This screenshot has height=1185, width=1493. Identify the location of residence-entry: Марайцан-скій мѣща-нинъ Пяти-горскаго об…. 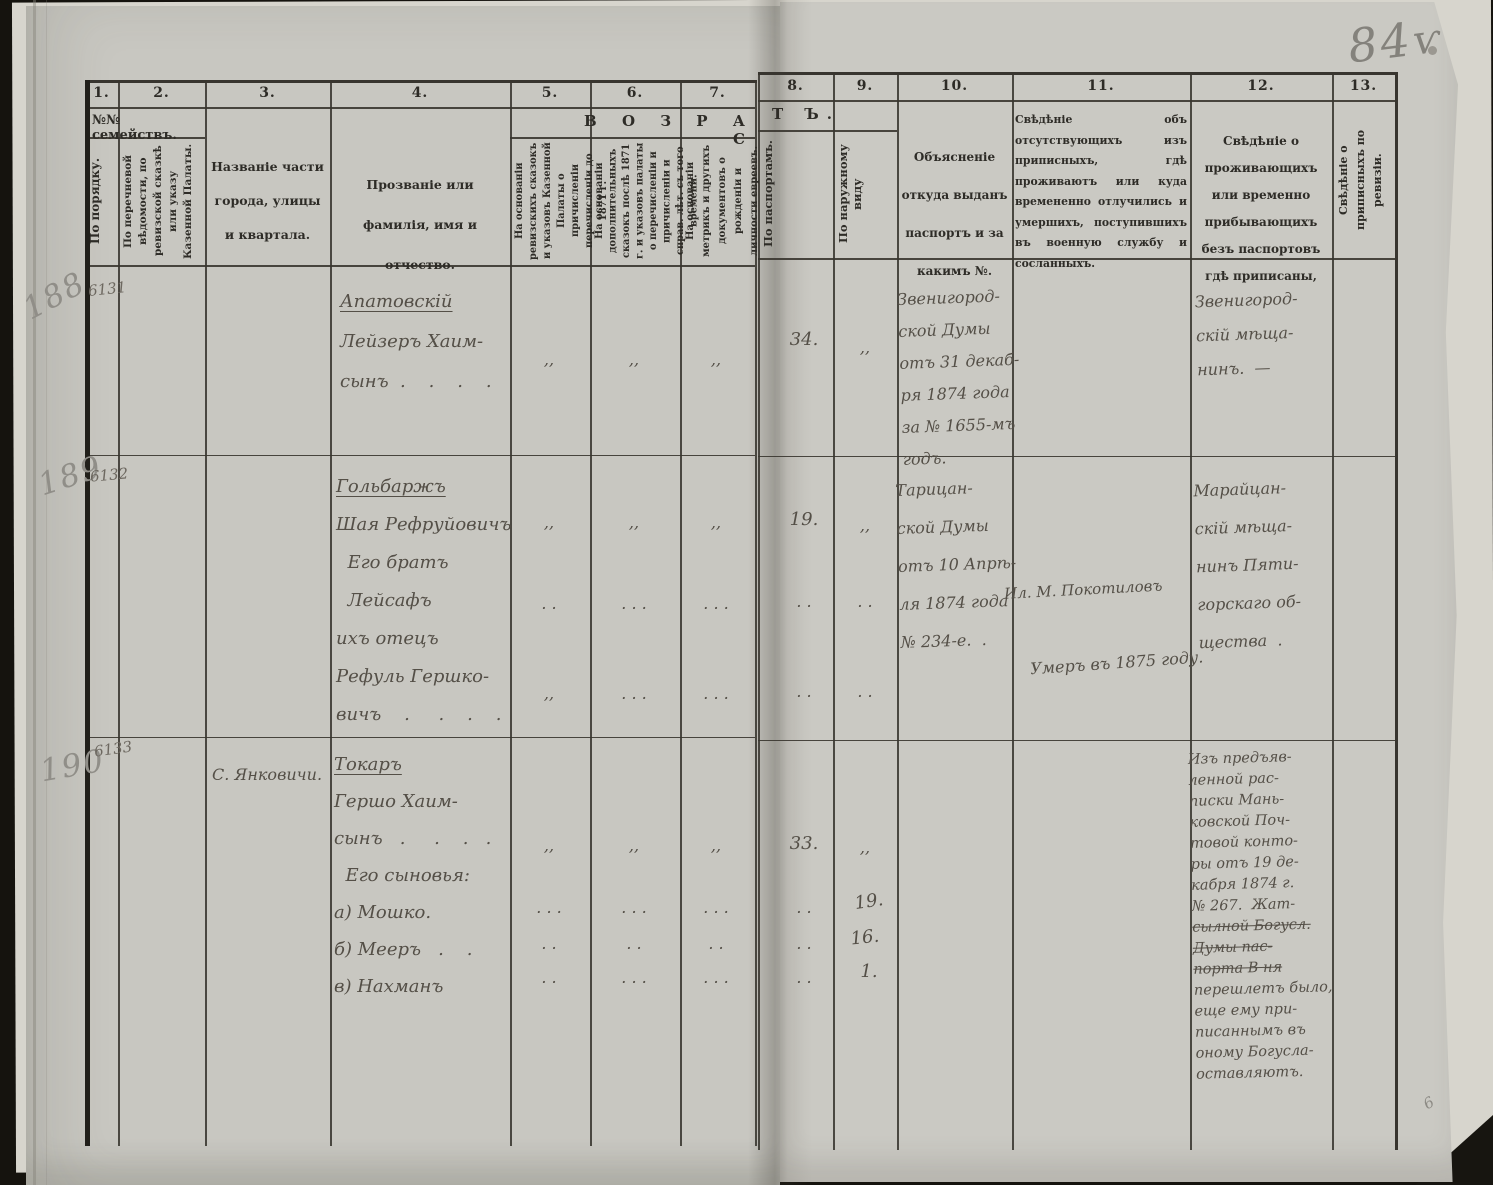
(1263, 565).